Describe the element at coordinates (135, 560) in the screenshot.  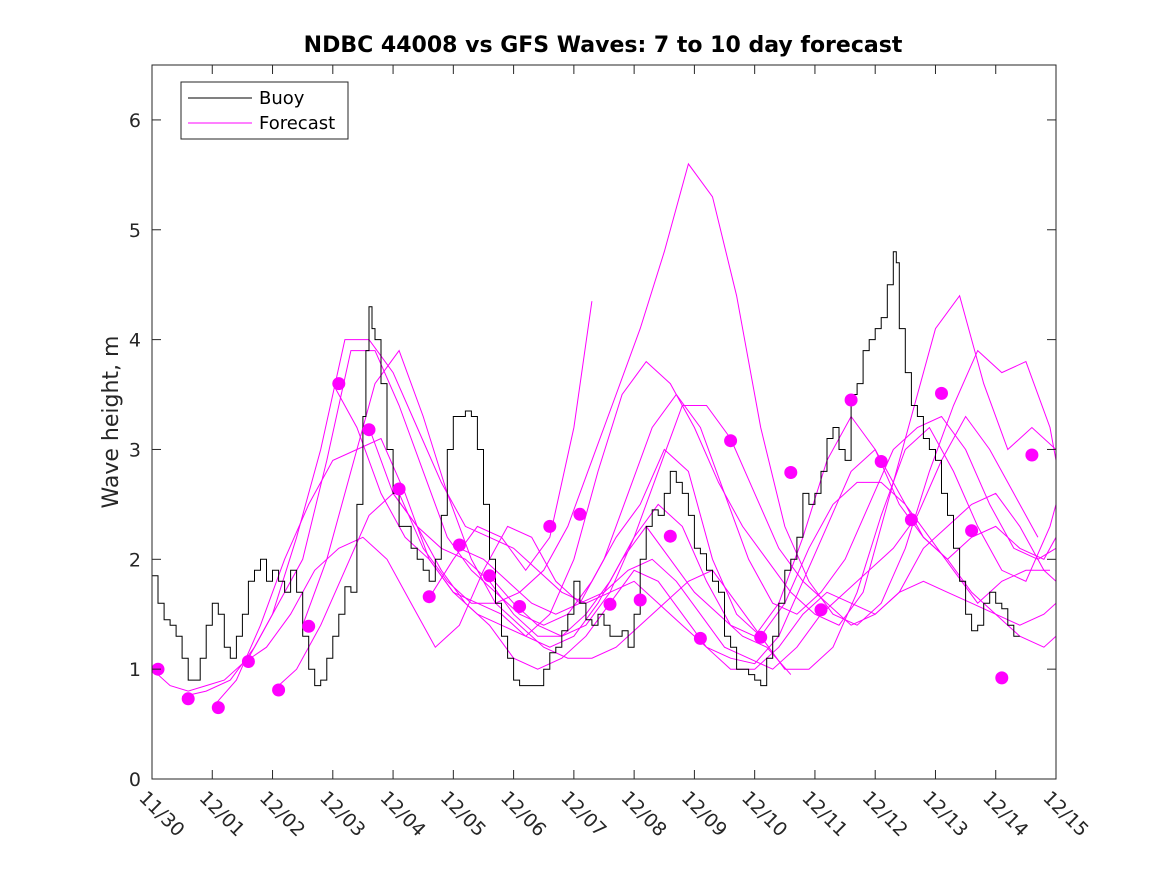
I see `y-tick-label: 2` at that location.